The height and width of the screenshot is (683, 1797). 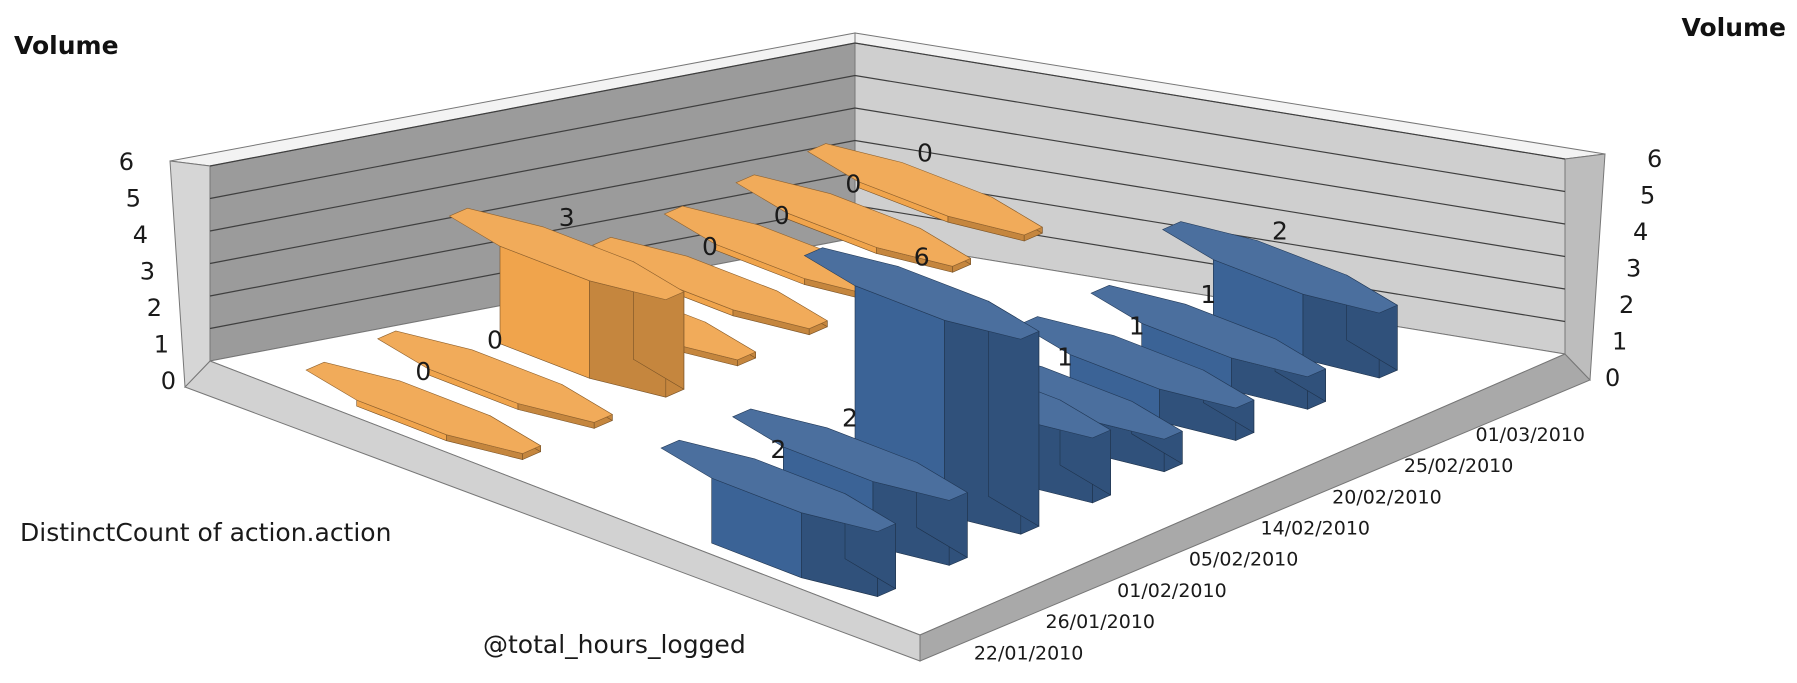 What do you see at coordinates (614, 644) in the screenshot?
I see `series-name-1: @total_hours_logged` at bounding box center [614, 644].